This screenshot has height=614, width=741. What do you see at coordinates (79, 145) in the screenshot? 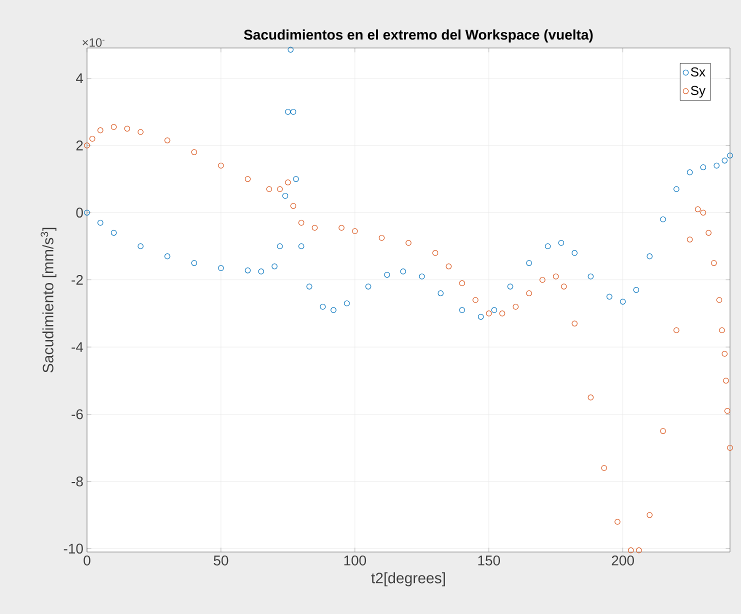
I see `y-tick-label: 2` at bounding box center [79, 145].